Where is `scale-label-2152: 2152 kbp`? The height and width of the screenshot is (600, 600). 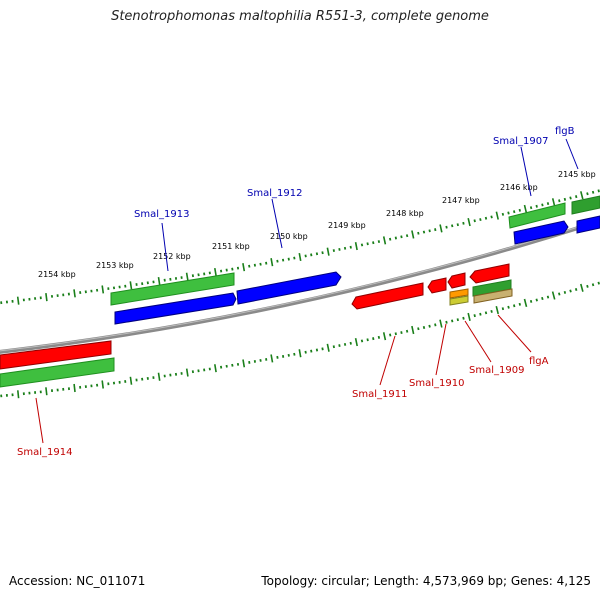 scale-label-2152: 2152 kbp is located at coordinates (172, 256).